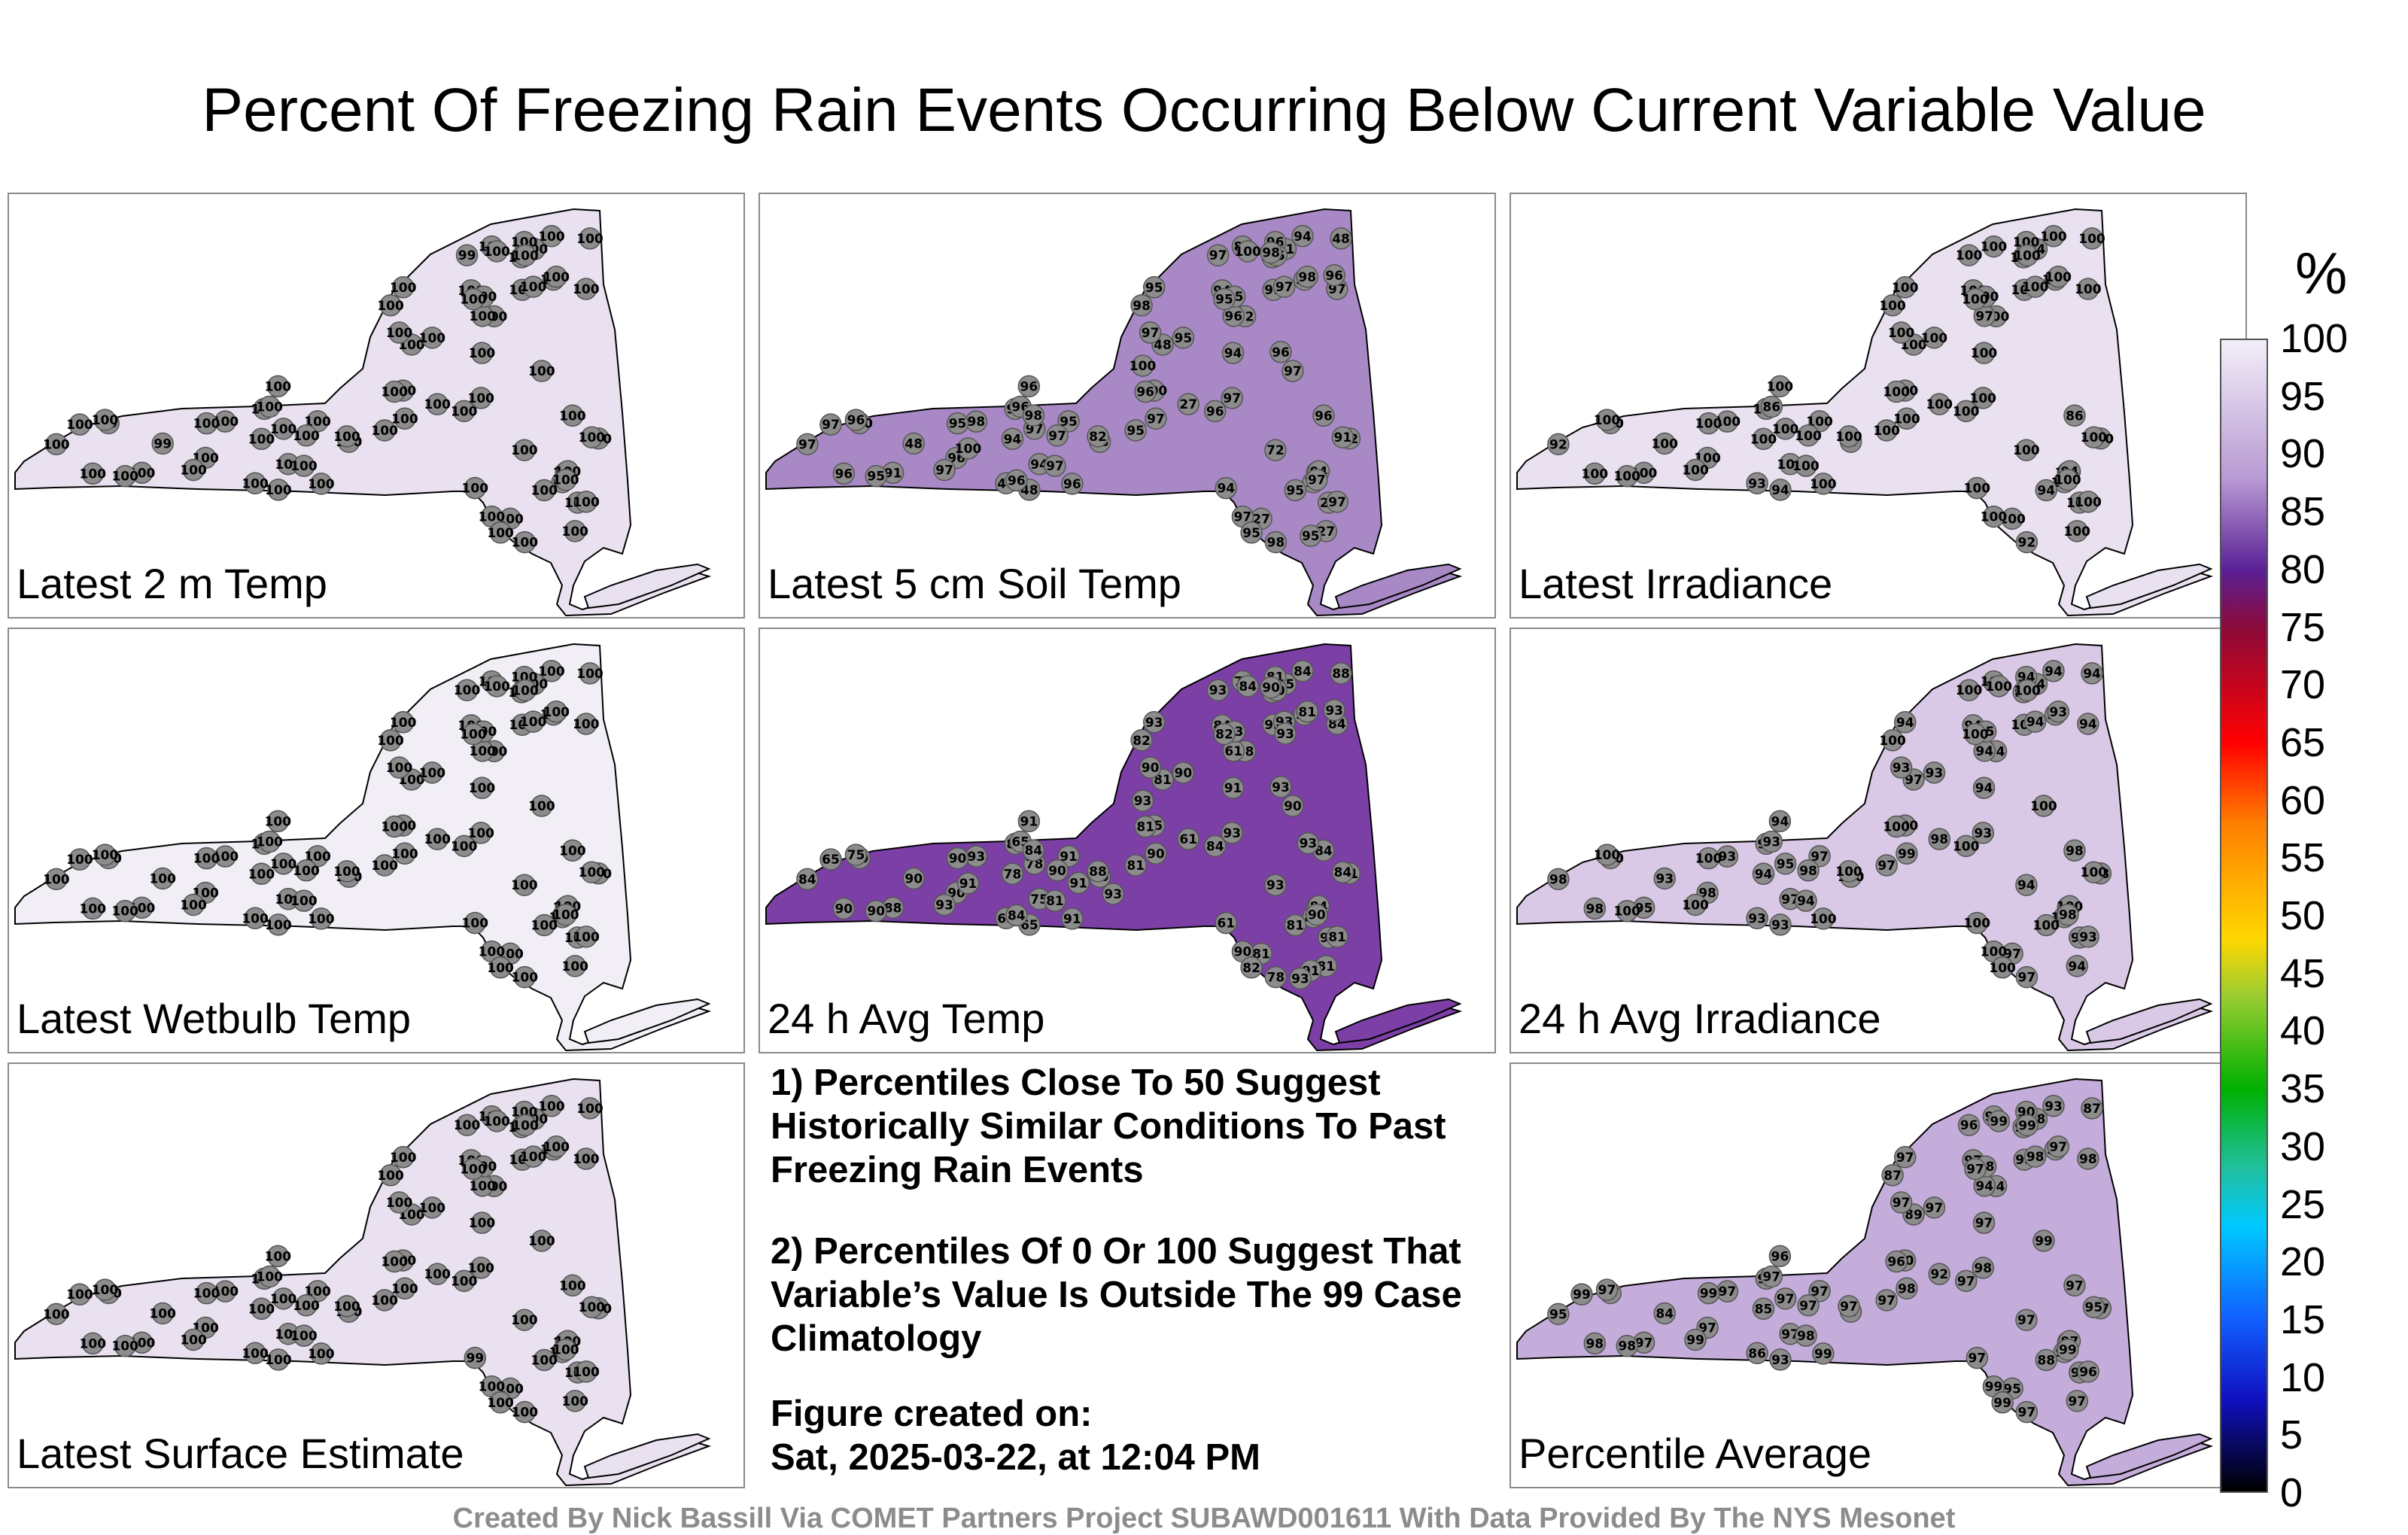  I want to click on station-marker: 98, so click(2074, 850).